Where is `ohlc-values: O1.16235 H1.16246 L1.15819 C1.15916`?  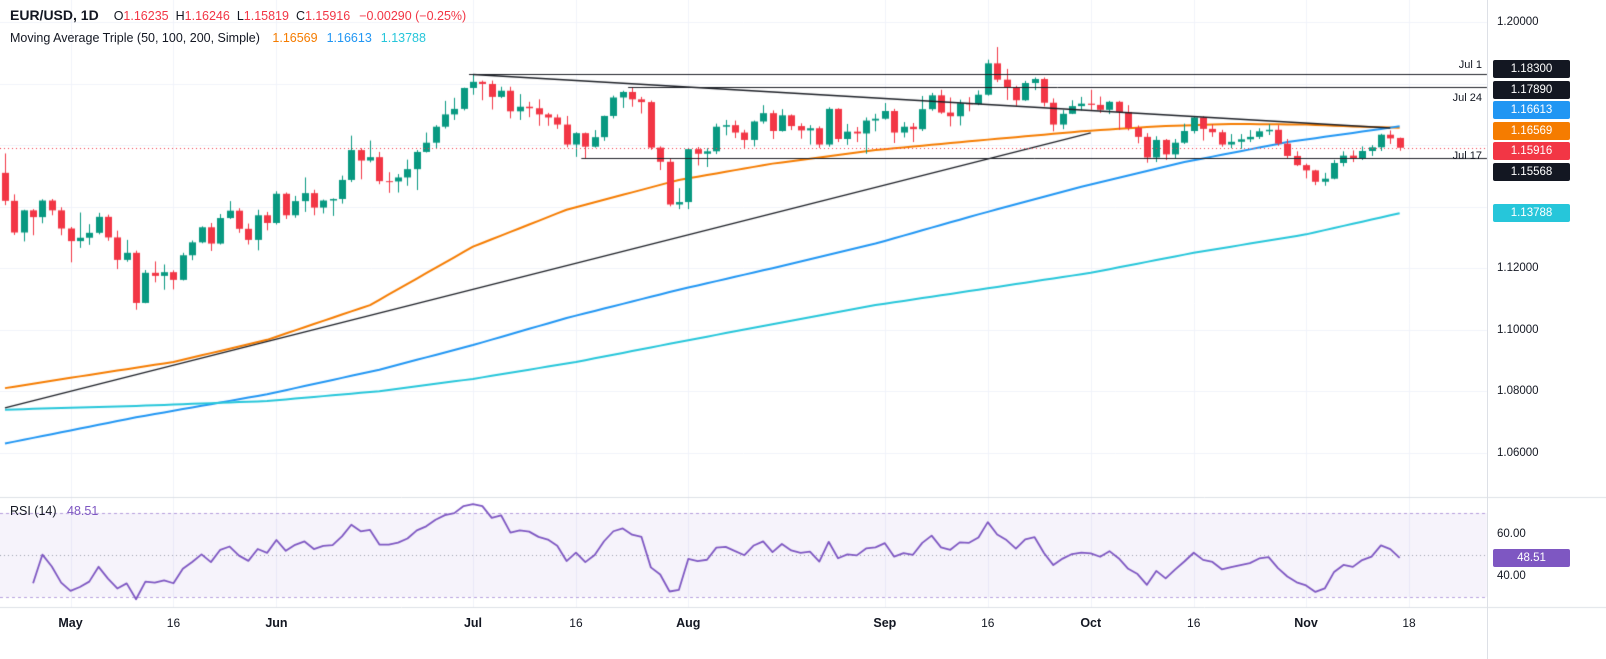 ohlc-values: O1.16235 H1.16246 L1.15819 C1.15916 is located at coordinates (229, 16).